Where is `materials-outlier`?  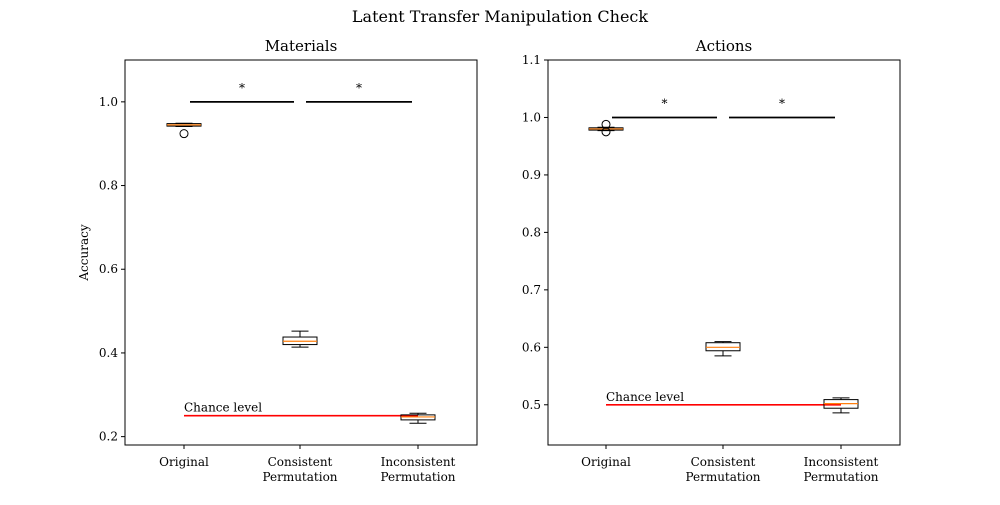 materials-outlier is located at coordinates (184, 134).